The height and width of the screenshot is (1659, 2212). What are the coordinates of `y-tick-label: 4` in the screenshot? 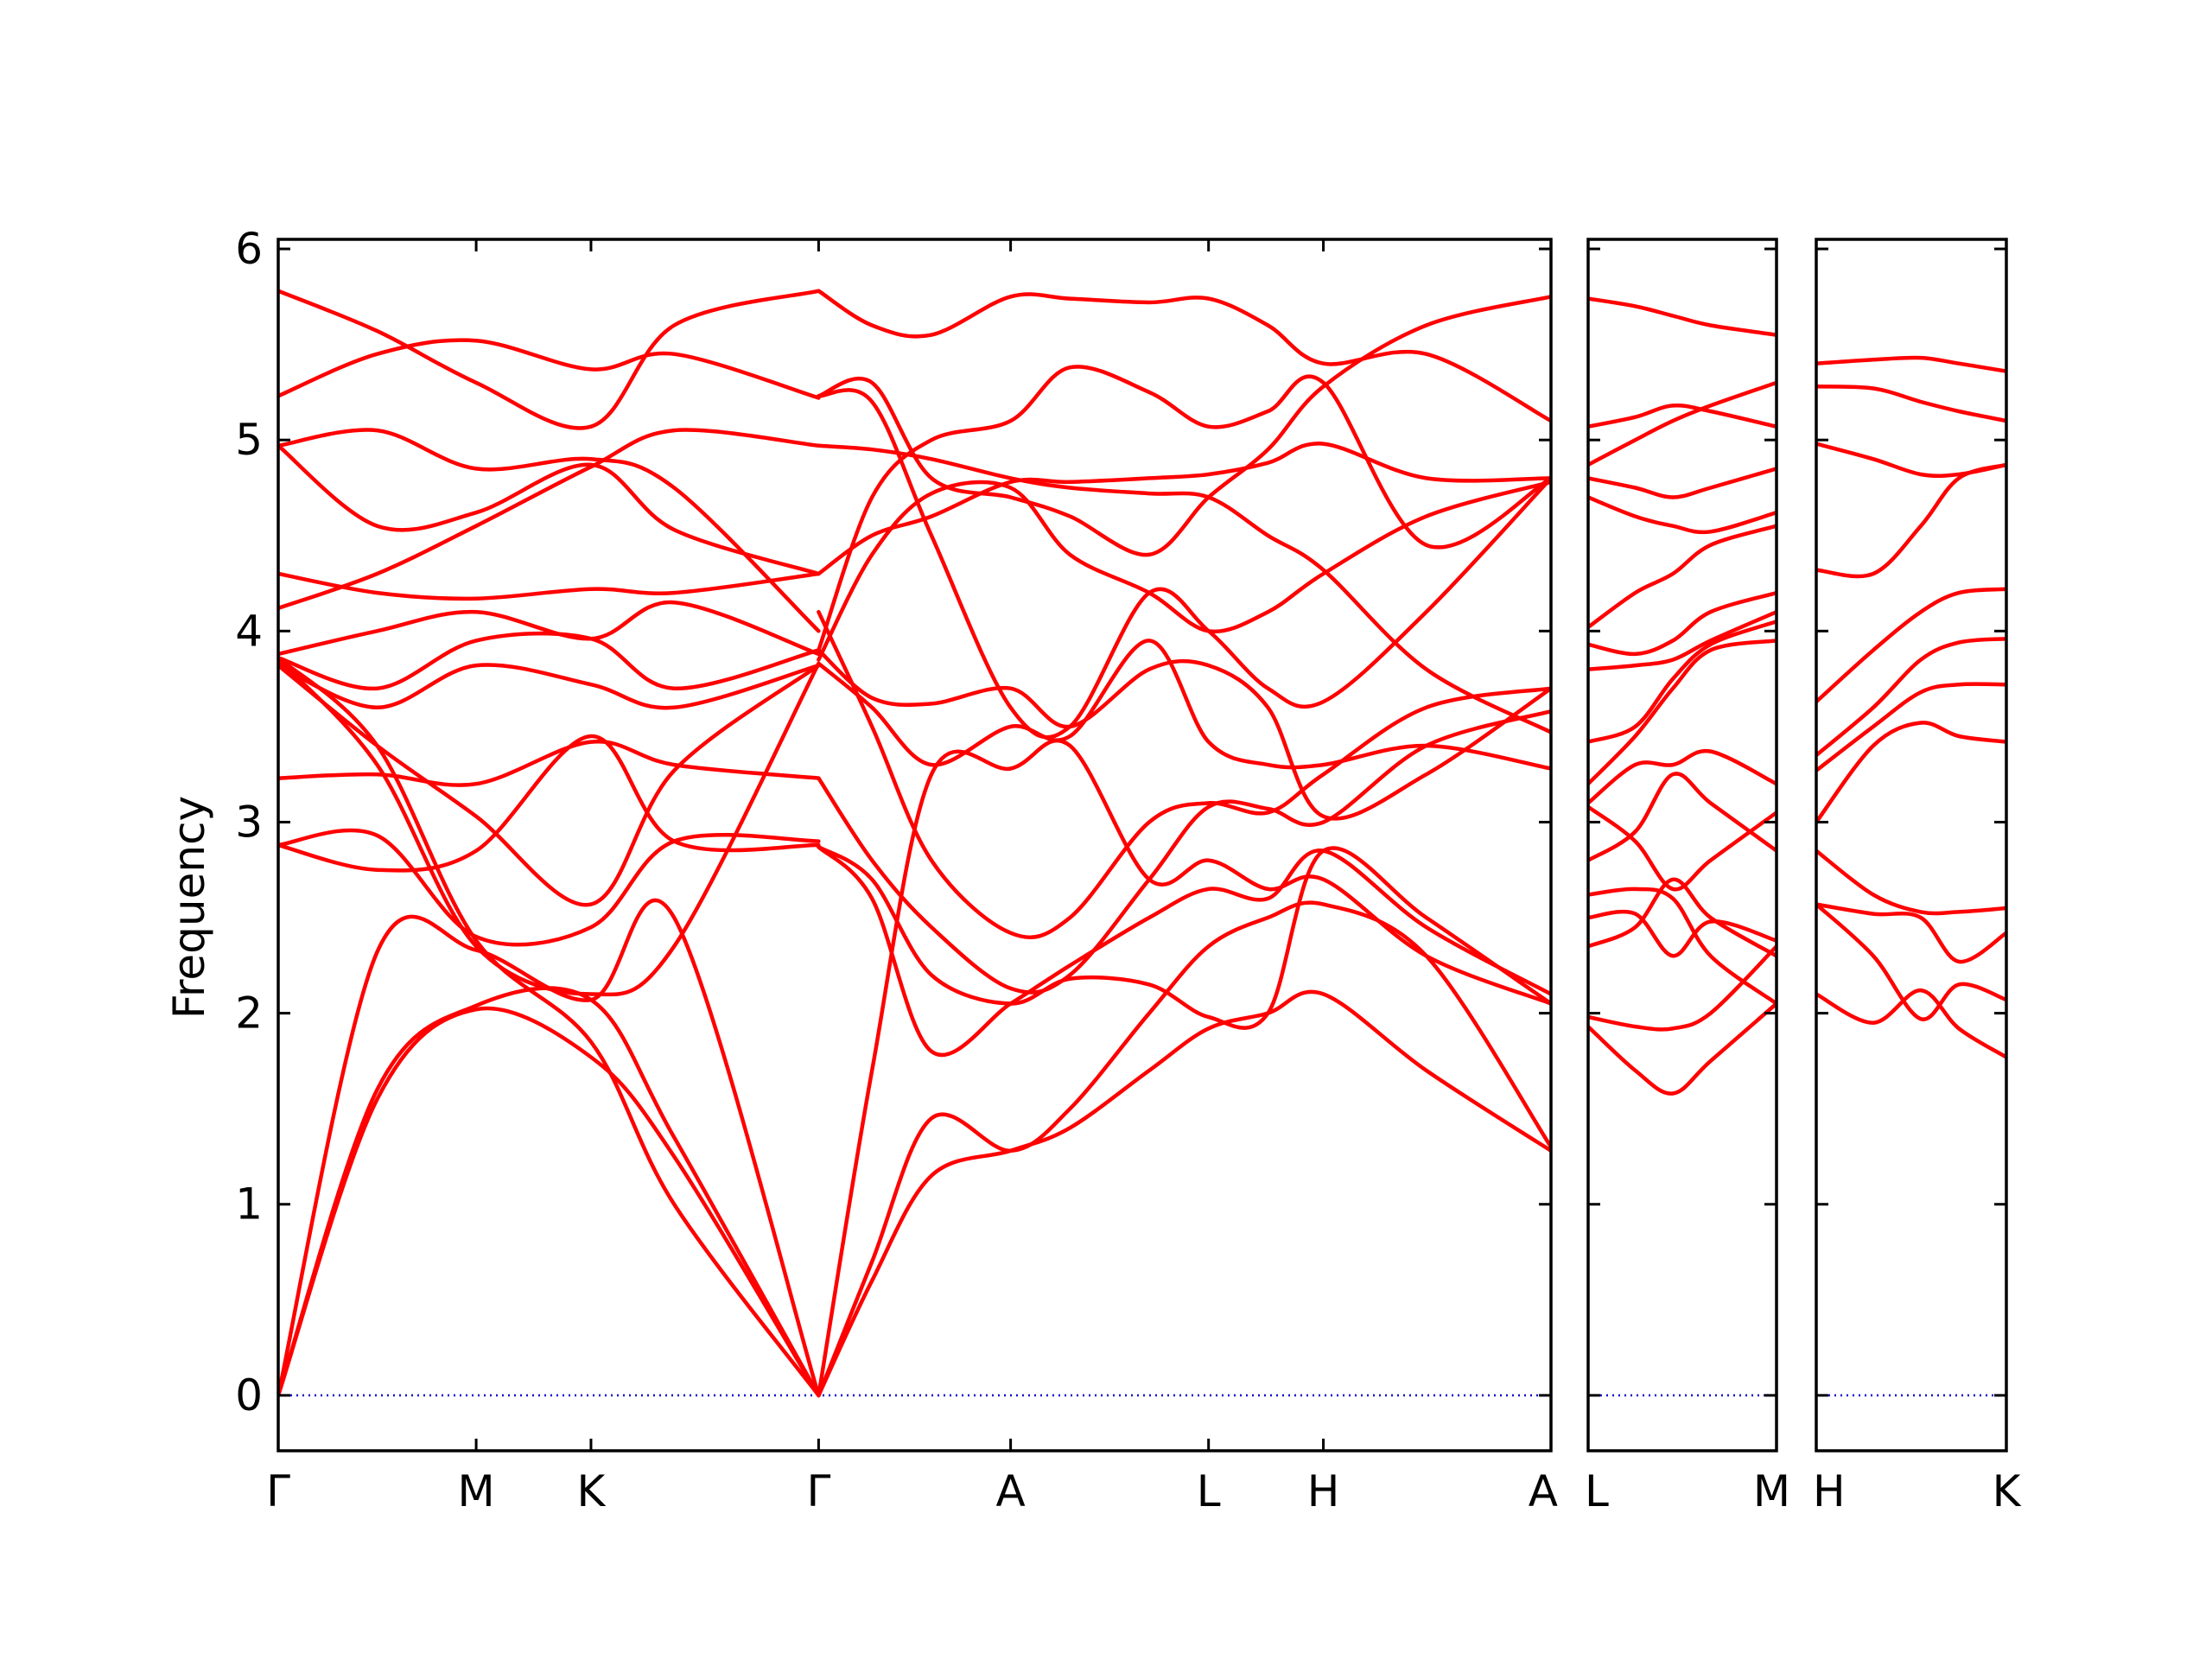 It's located at (249, 631).